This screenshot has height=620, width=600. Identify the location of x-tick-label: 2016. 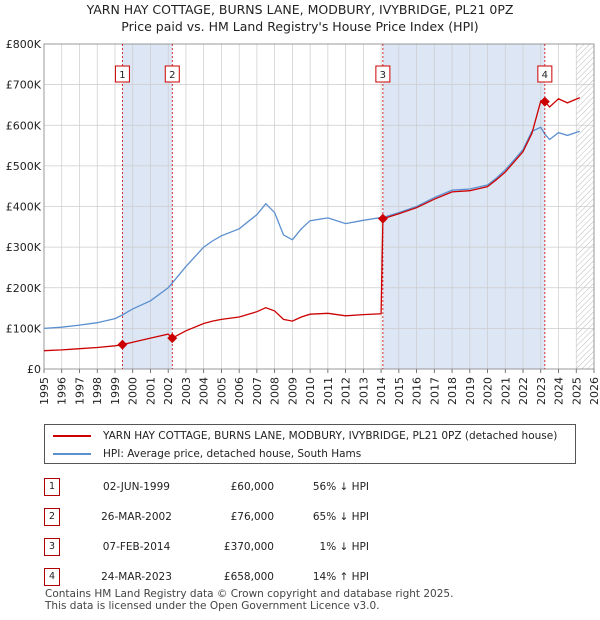
(417, 391).